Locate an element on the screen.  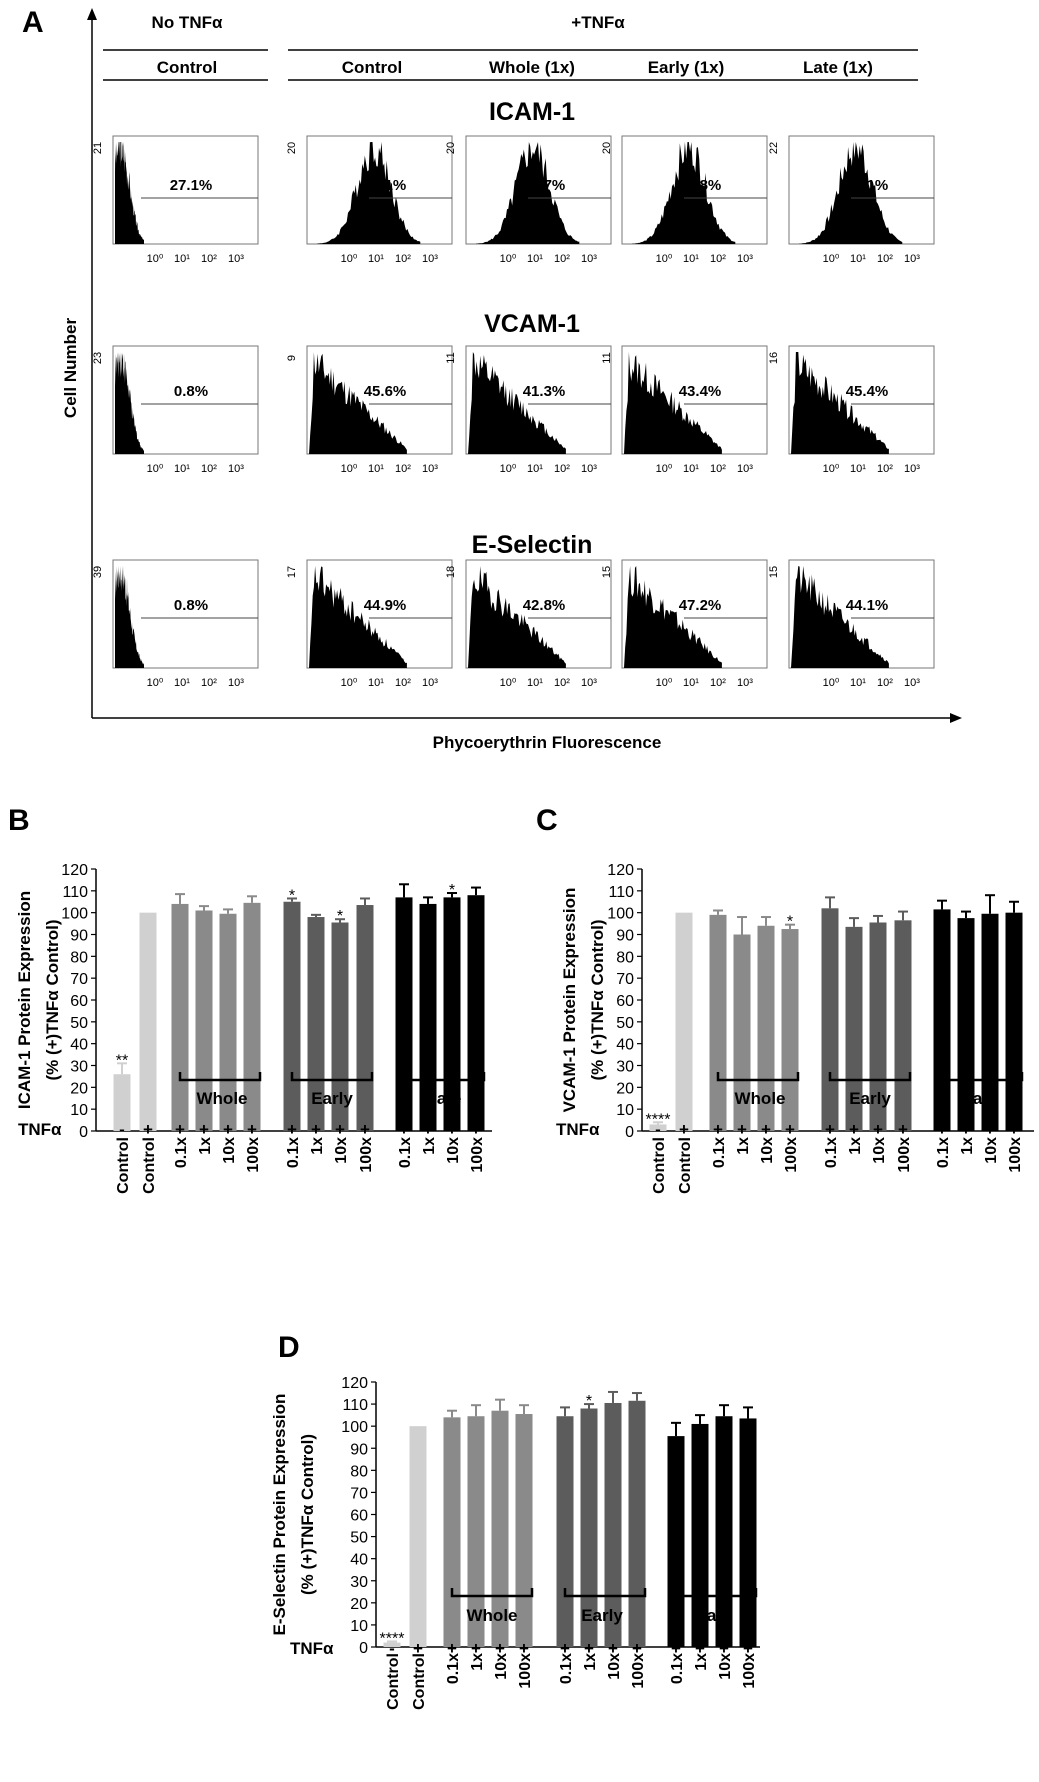
group-label: Late is located at coordinates (444, 1098).